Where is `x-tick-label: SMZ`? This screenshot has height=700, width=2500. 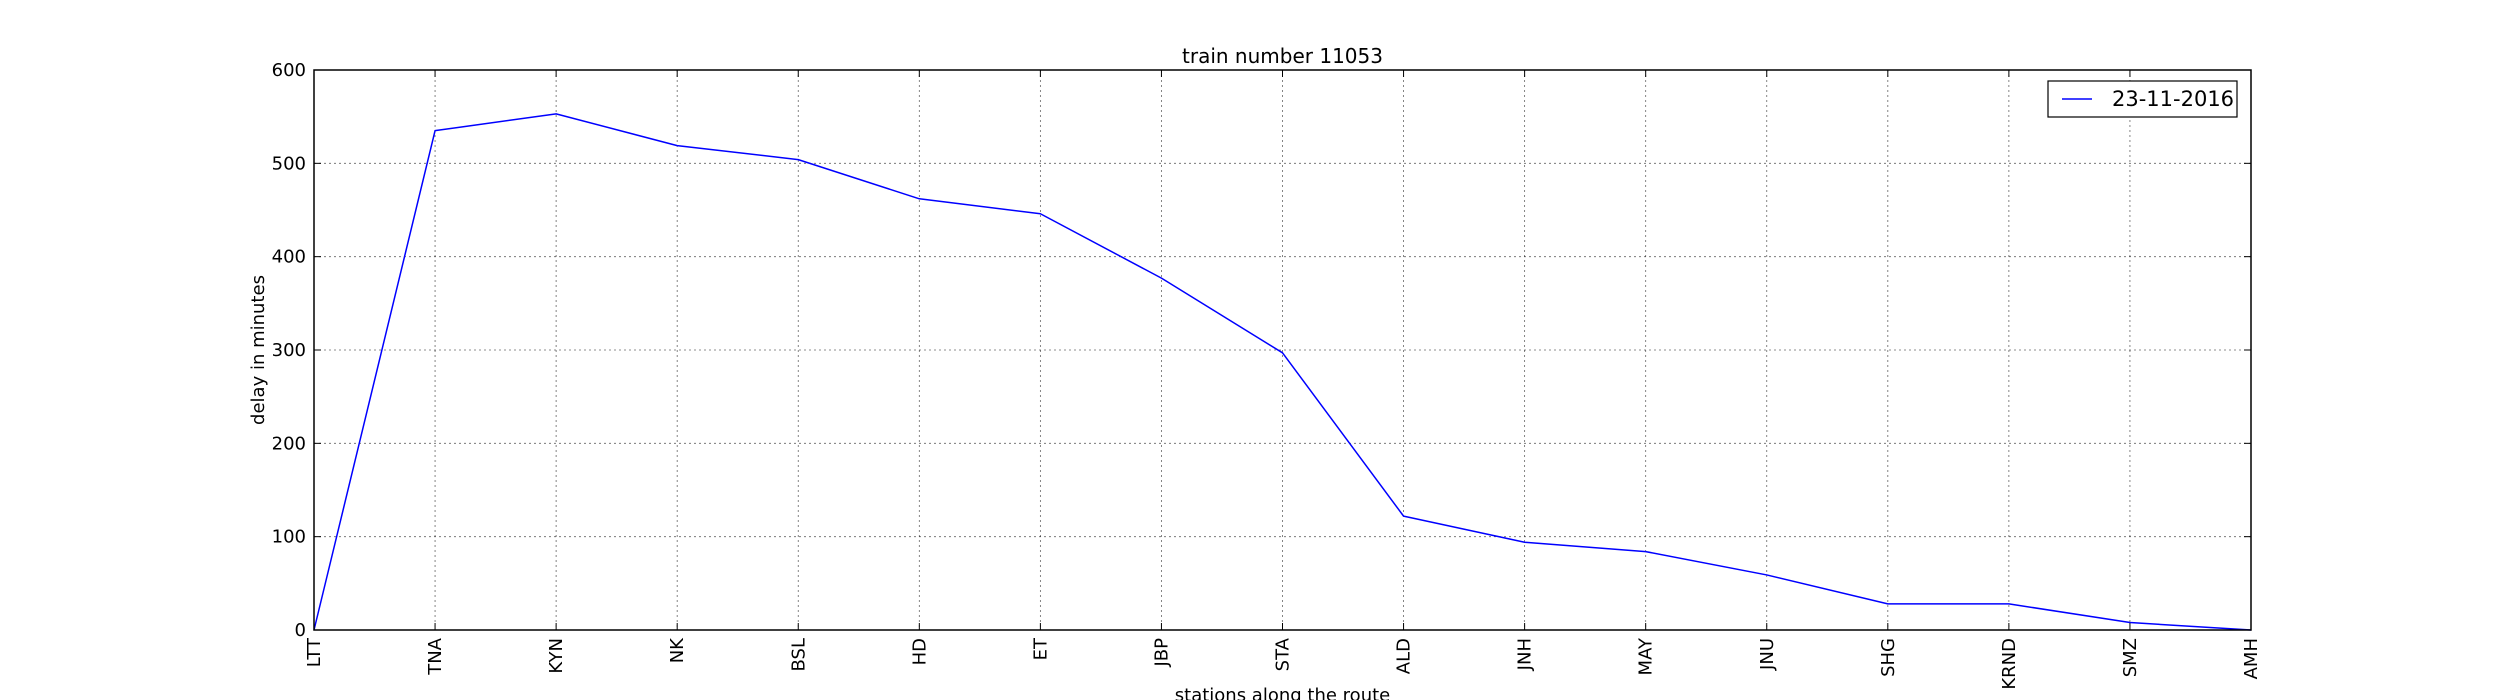
x-tick-label: SMZ is located at coordinates (2130, 657).